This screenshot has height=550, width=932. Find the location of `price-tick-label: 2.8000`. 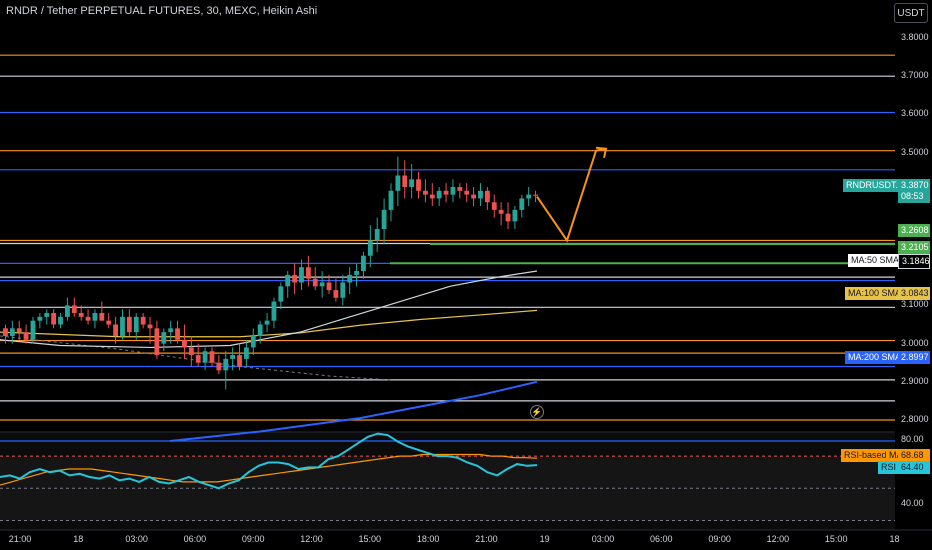

price-tick-label: 2.8000 is located at coordinates (915, 419).